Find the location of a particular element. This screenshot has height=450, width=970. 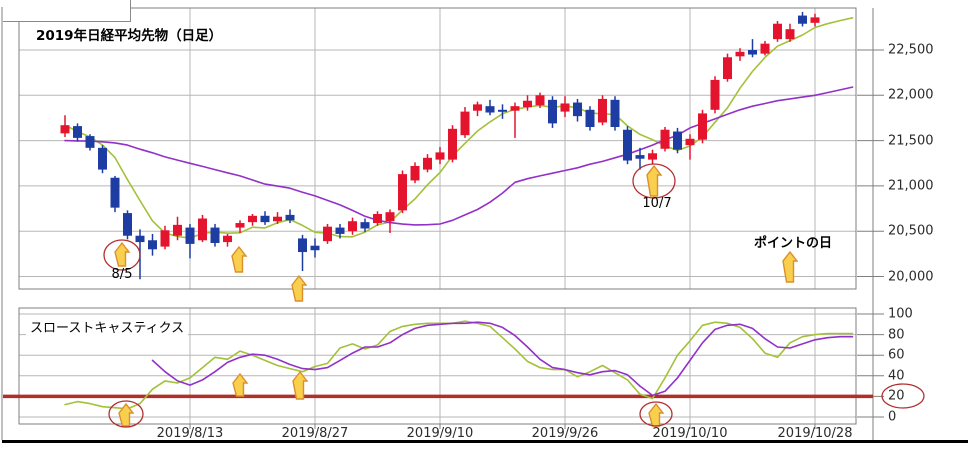

price-axis-label: 20,000 is located at coordinates (911, 276).